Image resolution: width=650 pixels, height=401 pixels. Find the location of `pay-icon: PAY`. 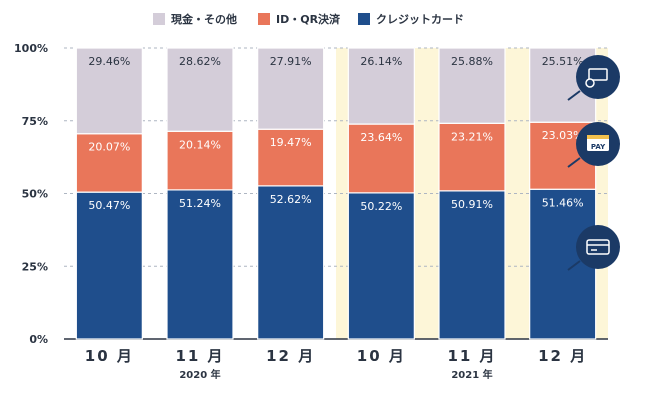

pay-icon: PAY is located at coordinates (593, 145).